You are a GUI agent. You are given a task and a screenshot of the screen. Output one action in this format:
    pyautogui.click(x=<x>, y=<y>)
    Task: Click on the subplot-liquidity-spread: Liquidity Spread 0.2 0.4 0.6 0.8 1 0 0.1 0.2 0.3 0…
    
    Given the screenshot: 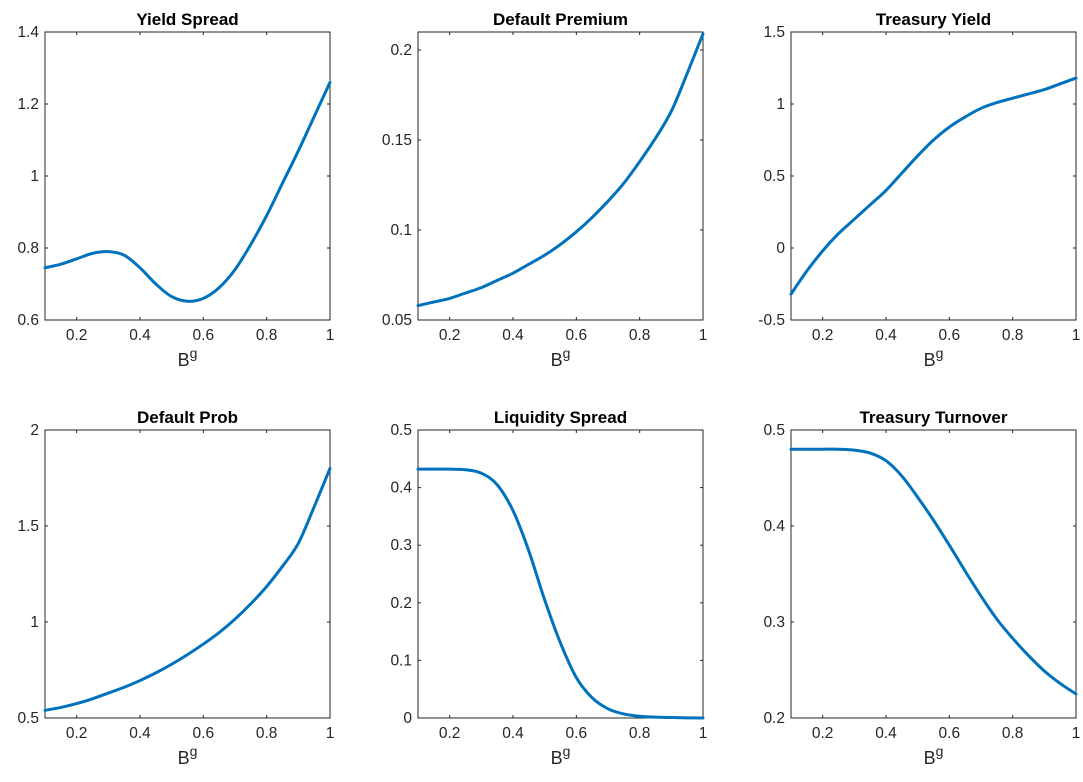 What is the action you would take?
    pyautogui.click(x=548, y=588)
    